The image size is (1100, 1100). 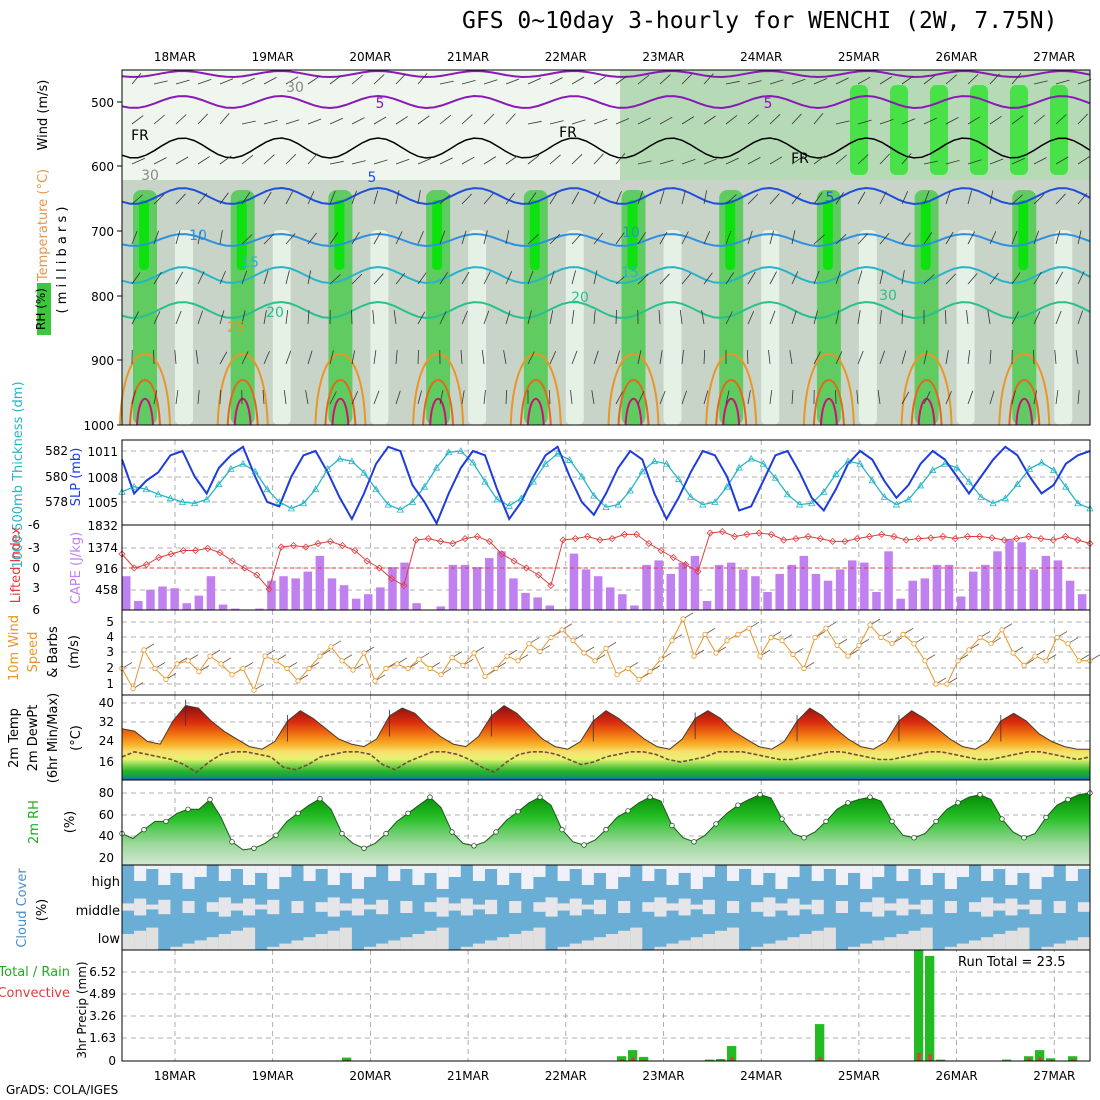 I want to click on y-tick-label: 1832, so click(x=102, y=526).